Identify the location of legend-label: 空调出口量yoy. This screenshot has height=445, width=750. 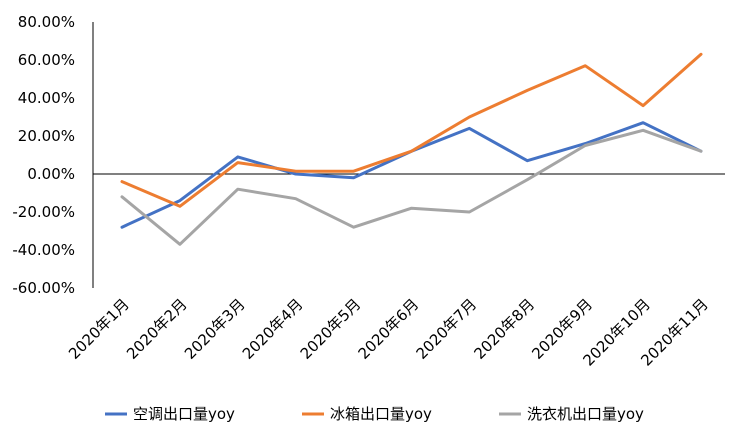
(184, 414).